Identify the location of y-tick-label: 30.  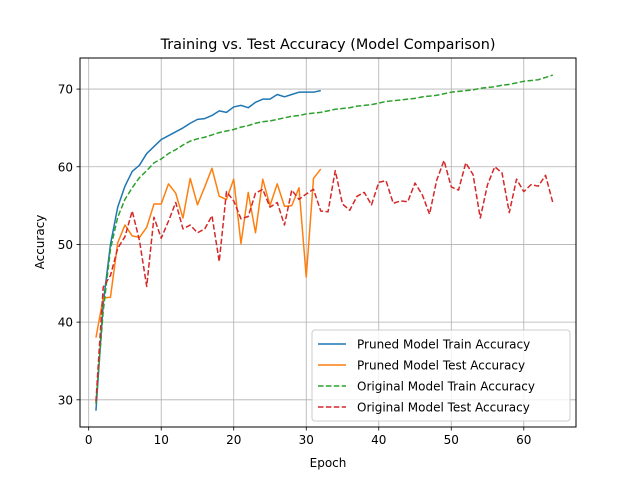
(65, 400).